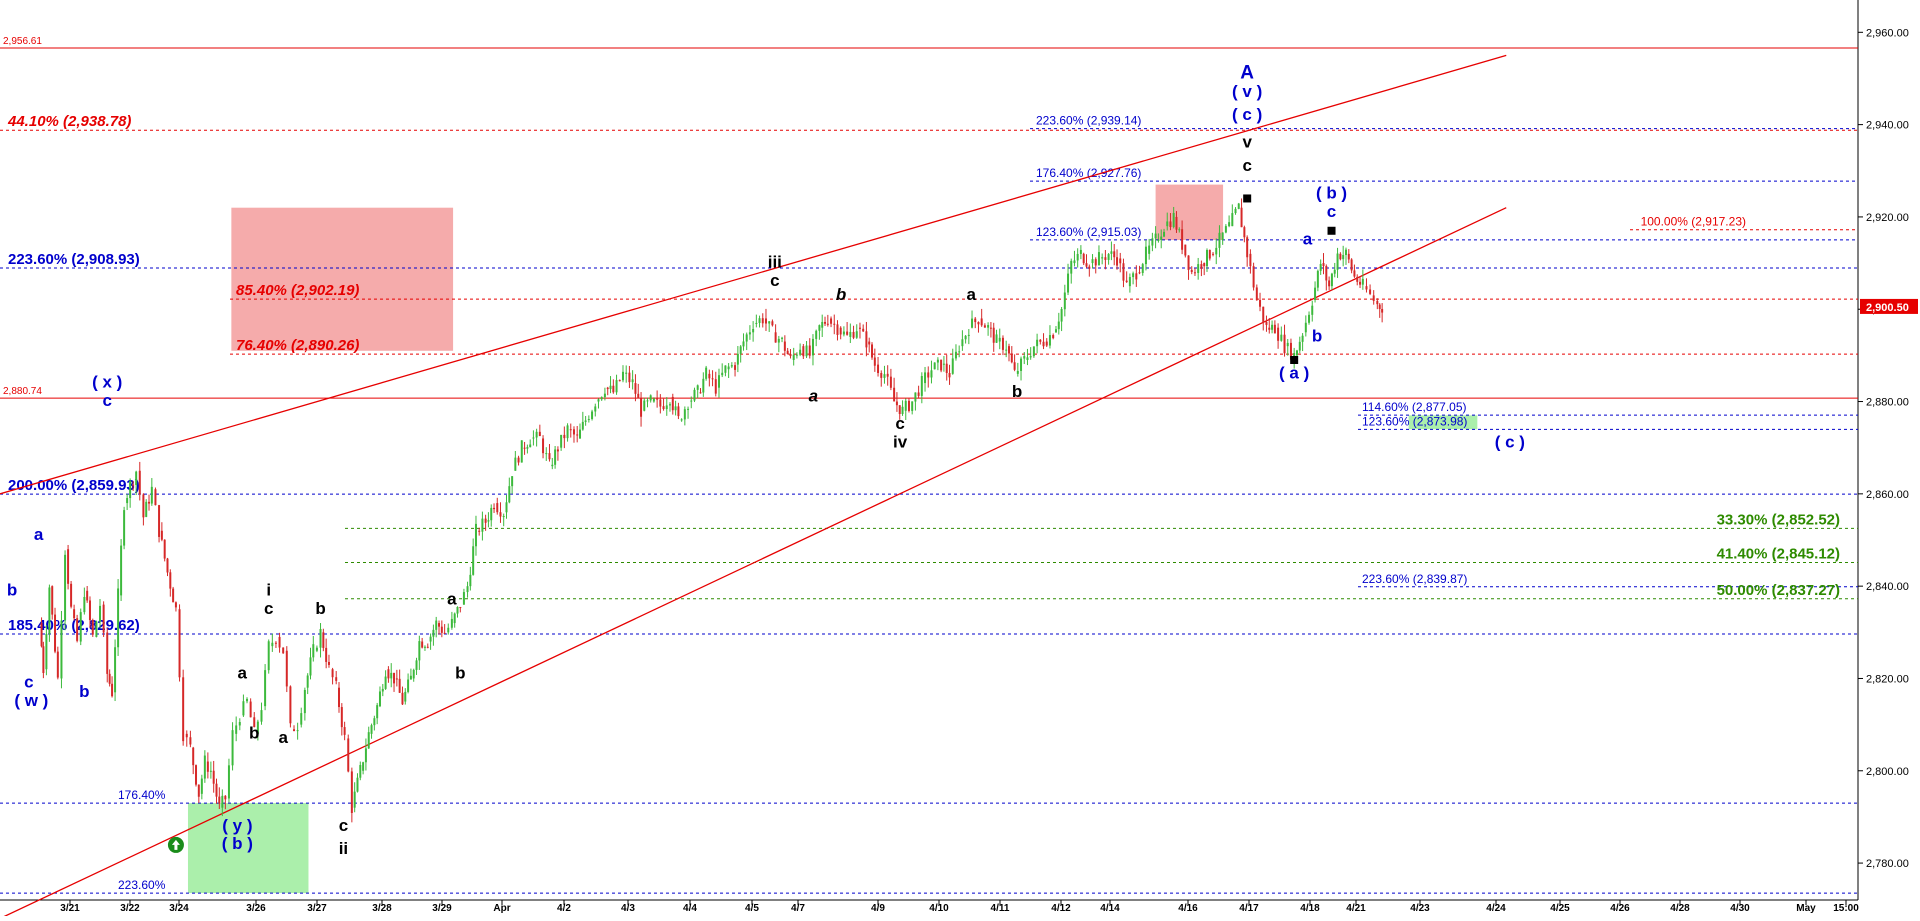  Describe the element at coordinates (283, 737) in the screenshot. I see `wave-label-31: a` at that location.